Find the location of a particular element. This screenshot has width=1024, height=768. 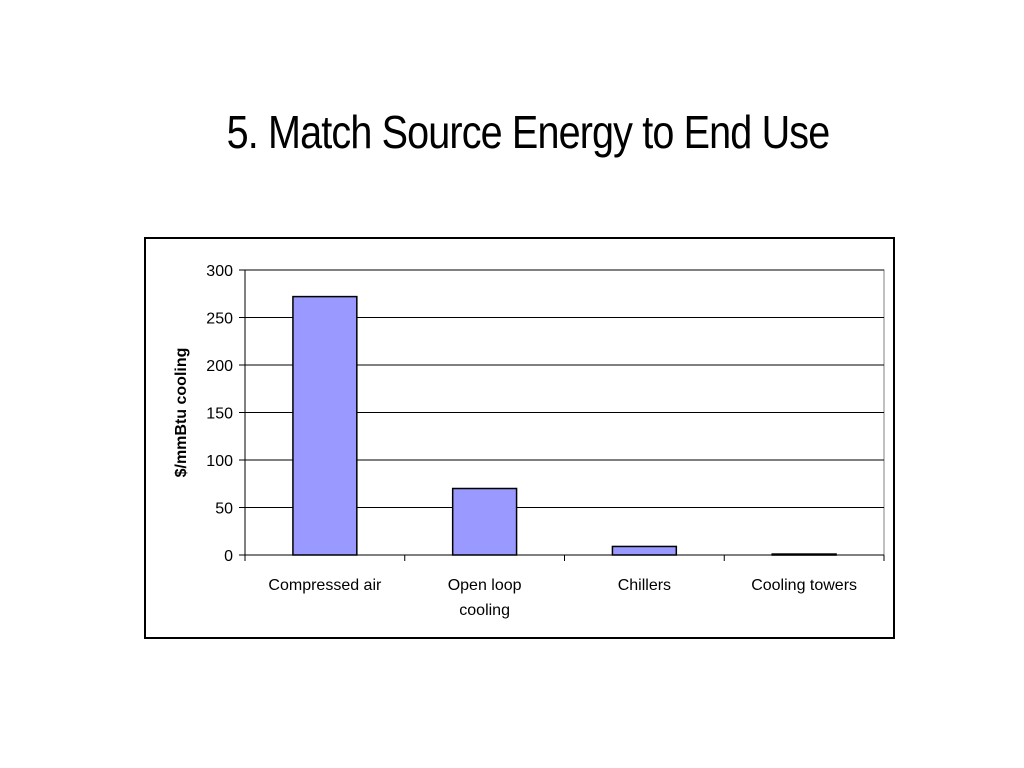

y-tick-label: 250 is located at coordinates (219, 319).